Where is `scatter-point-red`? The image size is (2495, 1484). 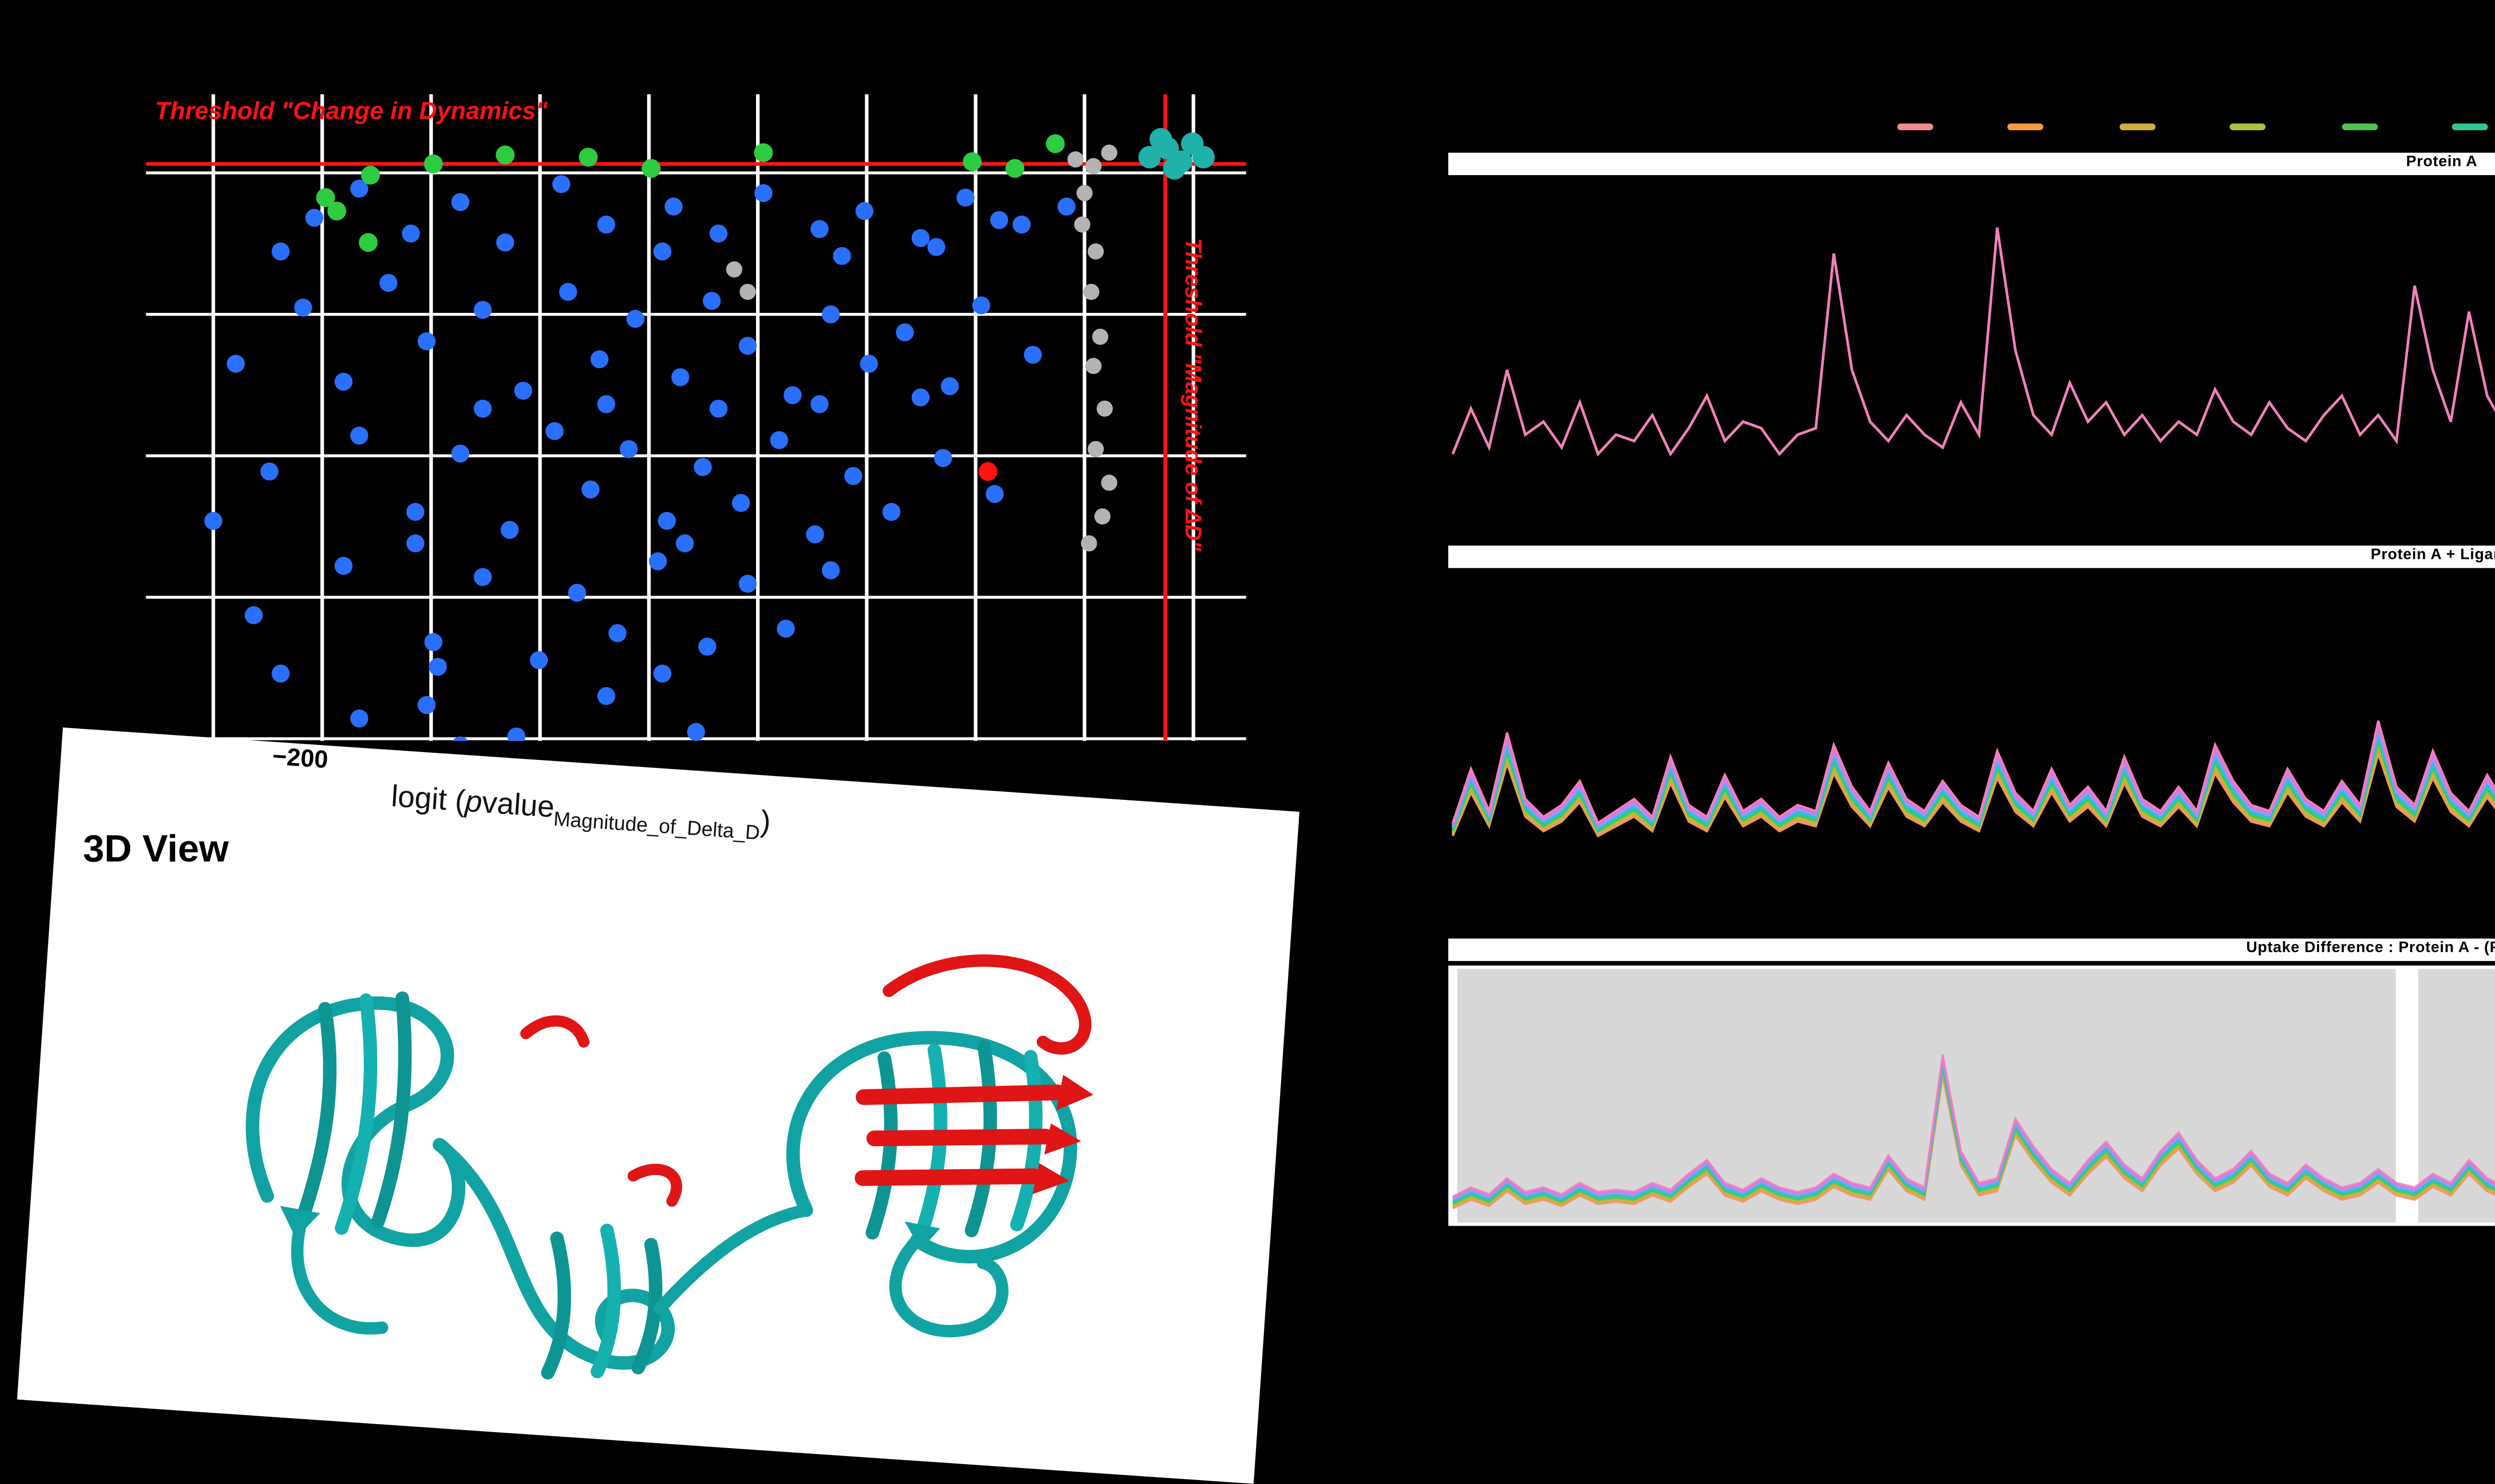 scatter-point-red is located at coordinates (988, 471).